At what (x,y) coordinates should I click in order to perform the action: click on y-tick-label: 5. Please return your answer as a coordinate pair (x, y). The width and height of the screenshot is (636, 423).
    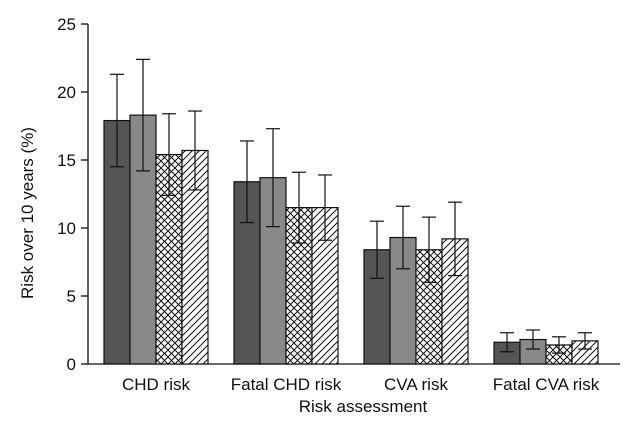
    Looking at the image, I should click on (71, 296).